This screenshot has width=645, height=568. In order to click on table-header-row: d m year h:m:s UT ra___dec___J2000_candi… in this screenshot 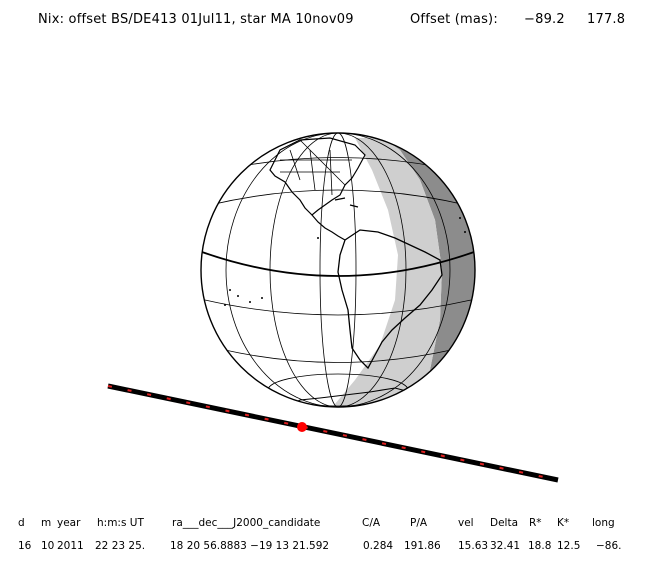, I will do `click(322, 525)`.